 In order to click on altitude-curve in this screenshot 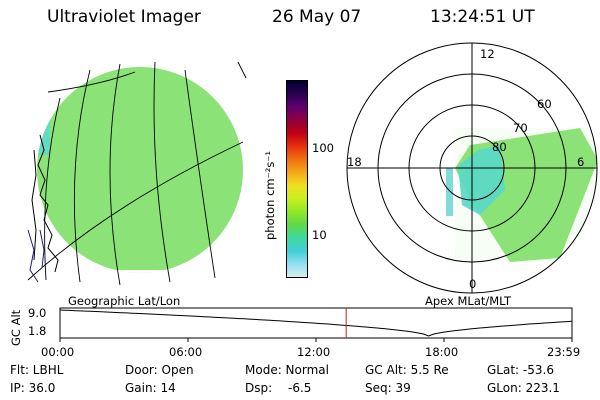, I will do `click(316, 323)`.